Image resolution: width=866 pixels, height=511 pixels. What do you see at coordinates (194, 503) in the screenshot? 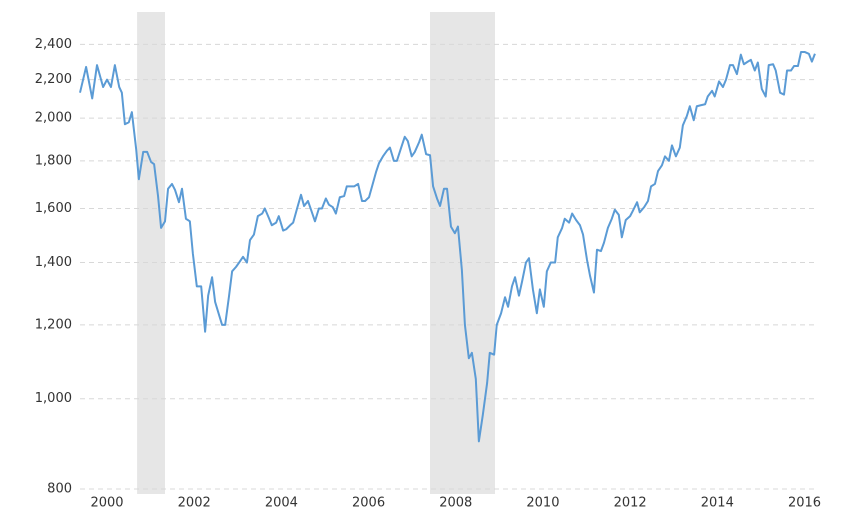
I see `x-tick-label: 2002` at bounding box center [194, 503].